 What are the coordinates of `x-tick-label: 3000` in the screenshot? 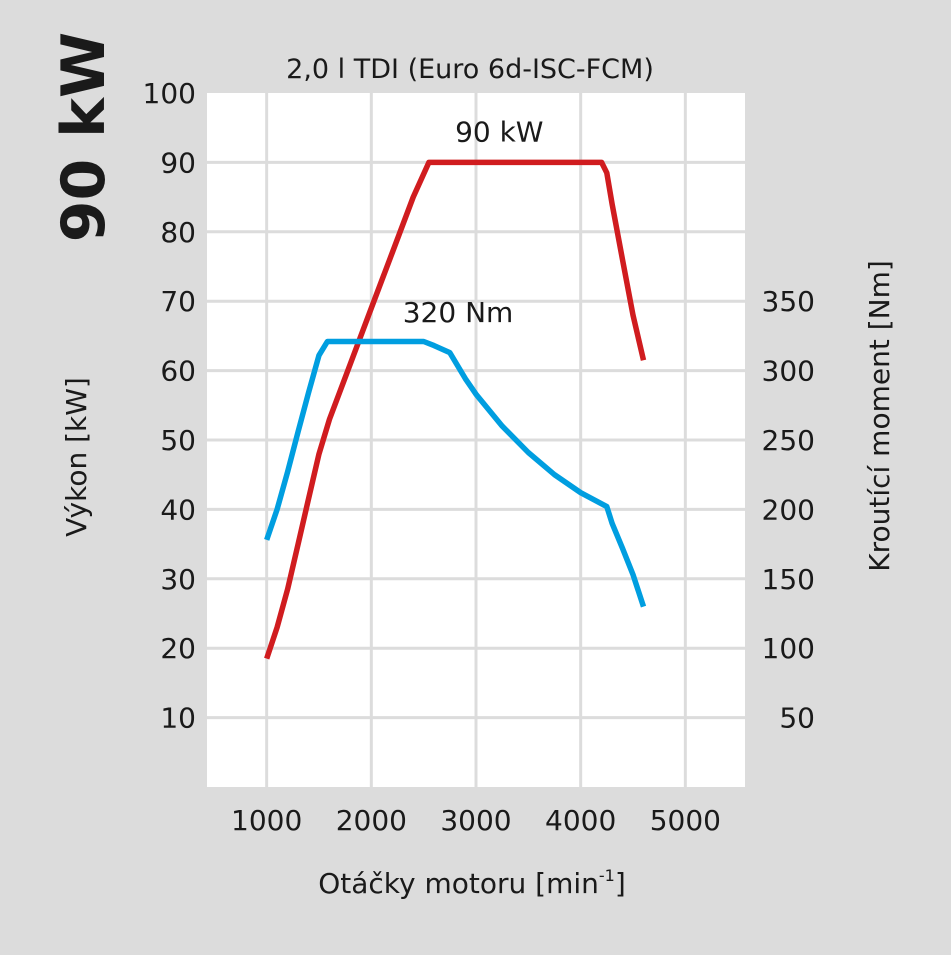 It's located at (475, 820).